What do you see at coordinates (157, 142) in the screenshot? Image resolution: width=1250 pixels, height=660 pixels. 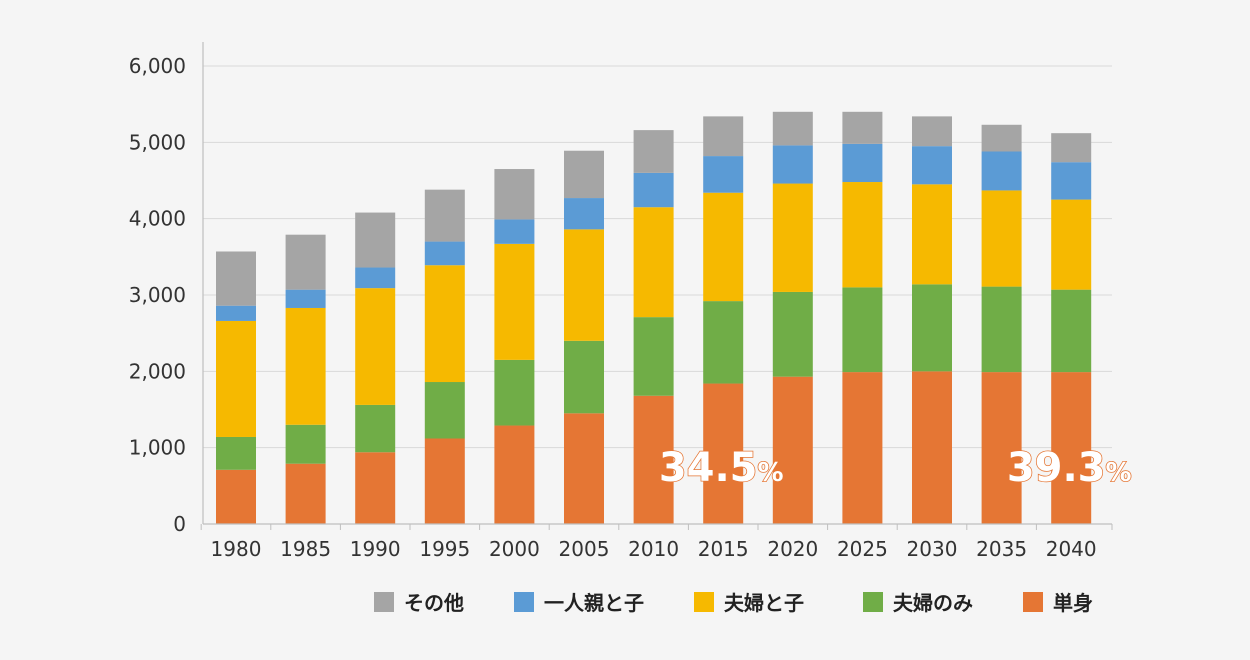 I see `y-tick-label: 5,000` at bounding box center [157, 142].